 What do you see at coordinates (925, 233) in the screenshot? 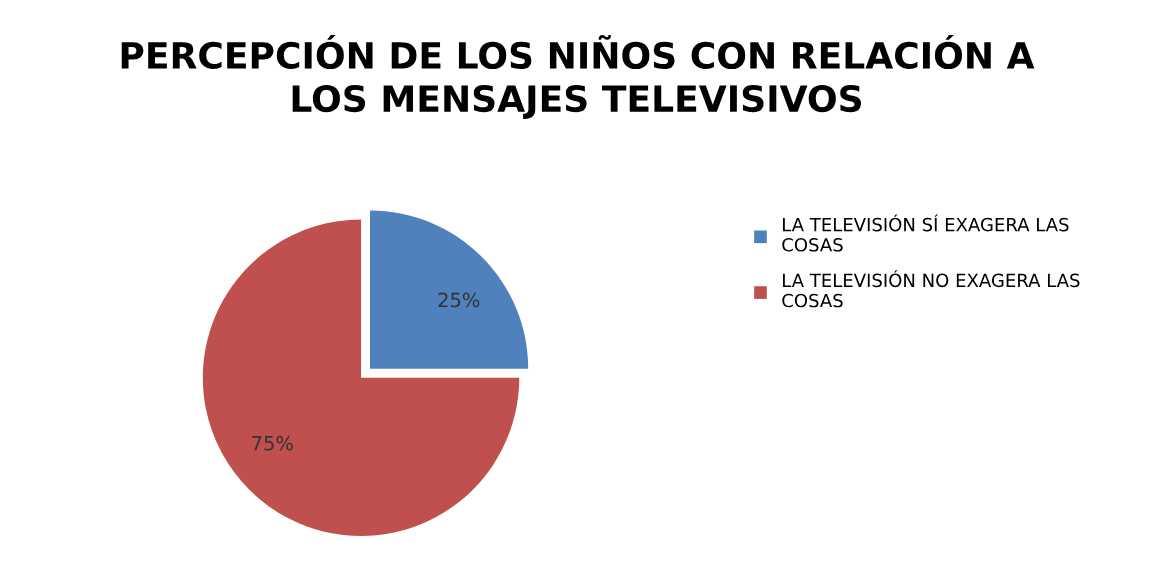
I see `legend-label: LA TELEVISIÓN SÍ EXAGERA LAS COSAS` at bounding box center [925, 233].